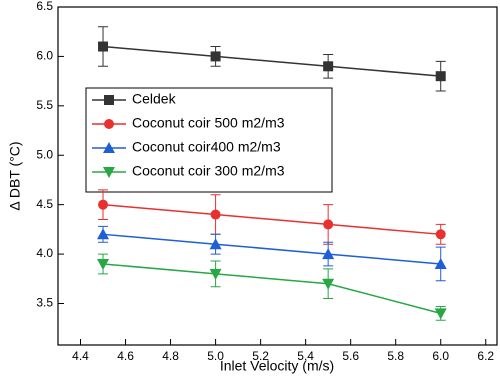 The image size is (500, 382). I want to click on legend-label: Coconut coir400 m2/m3, so click(206, 147).